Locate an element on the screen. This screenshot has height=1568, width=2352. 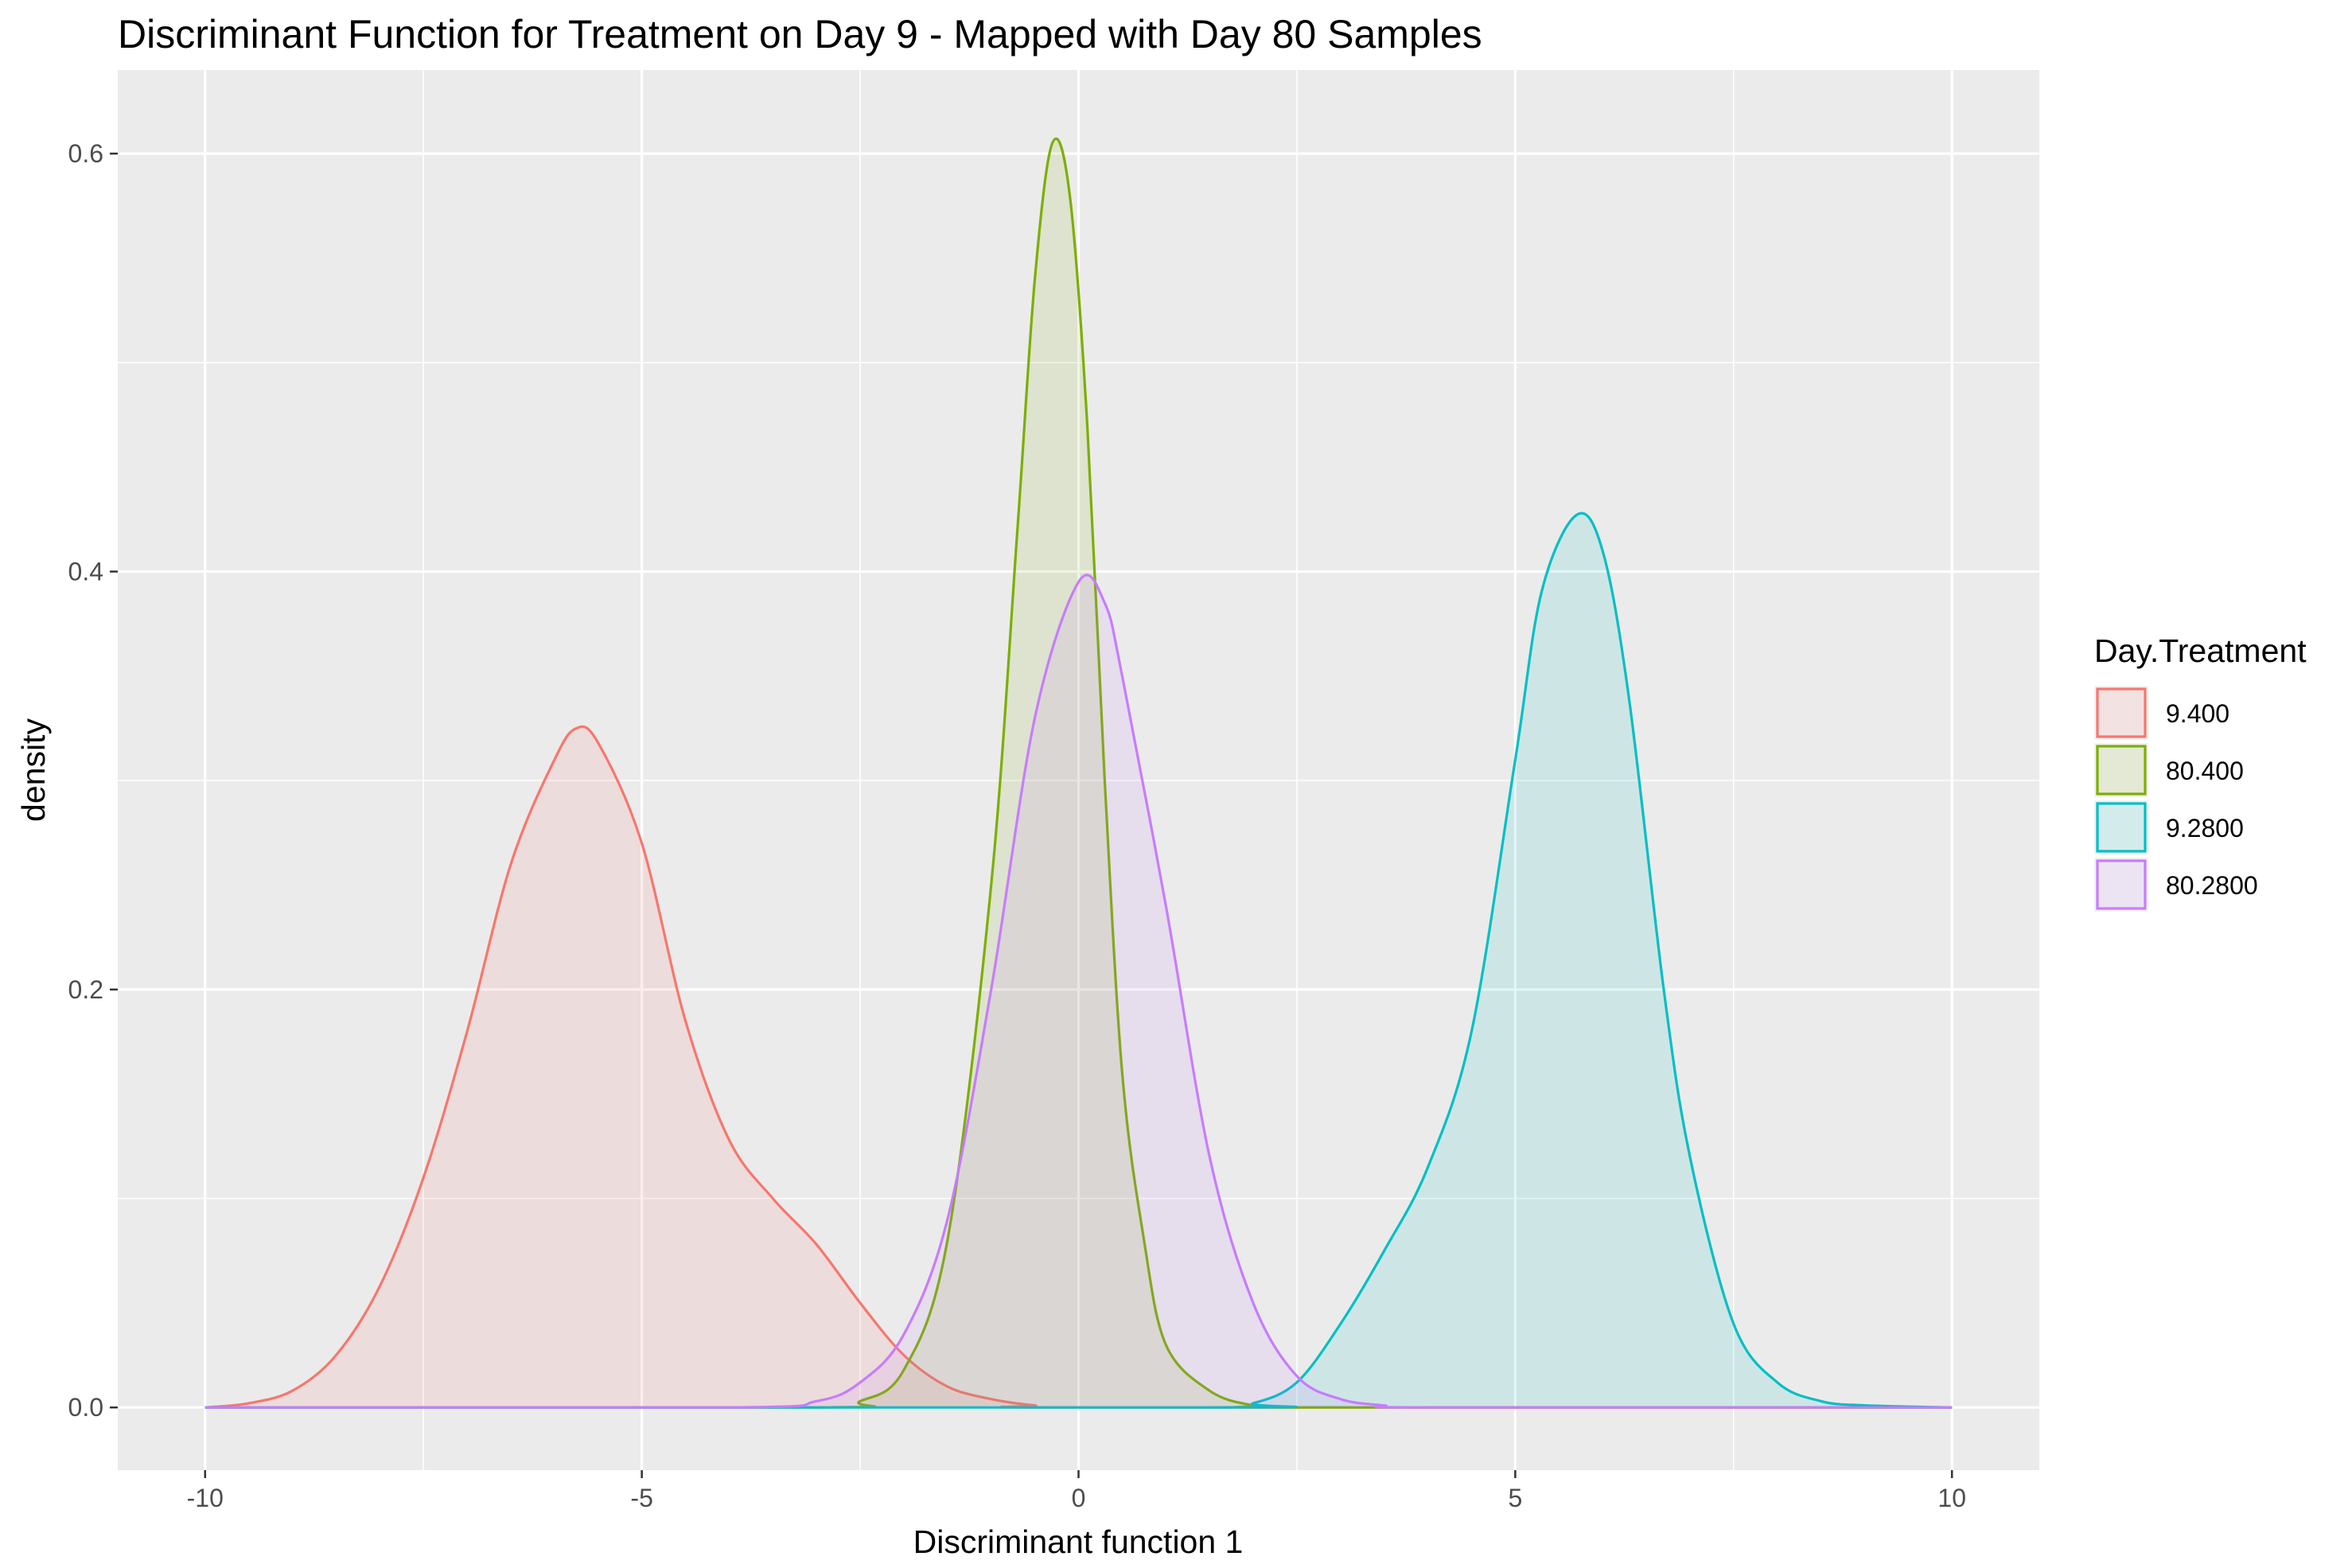
x-axis: -10 -5 0 5 10 is located at coordinates (1076, 1491).